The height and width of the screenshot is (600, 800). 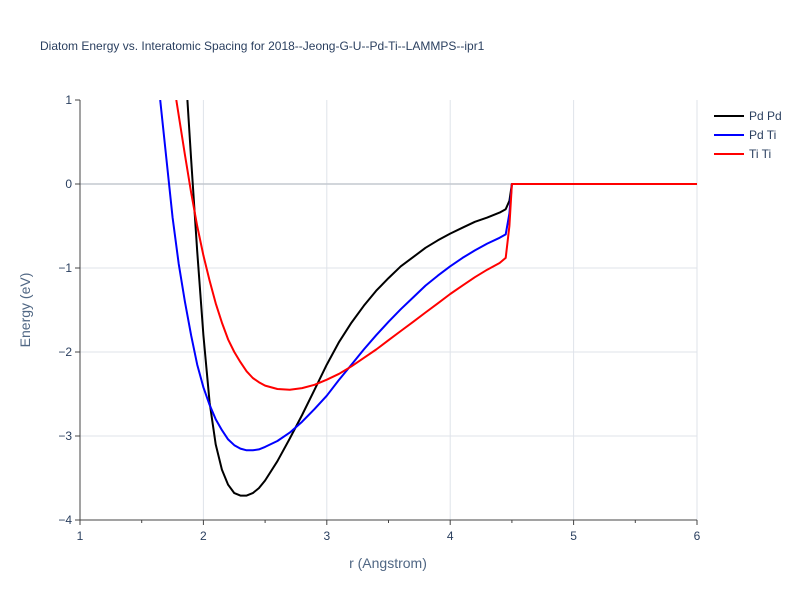 What do you see at coordinates (748, 116) in the screenshot?
I see `legend-item-pd-pd: Pd Pd` at bounding box center [748, 116].